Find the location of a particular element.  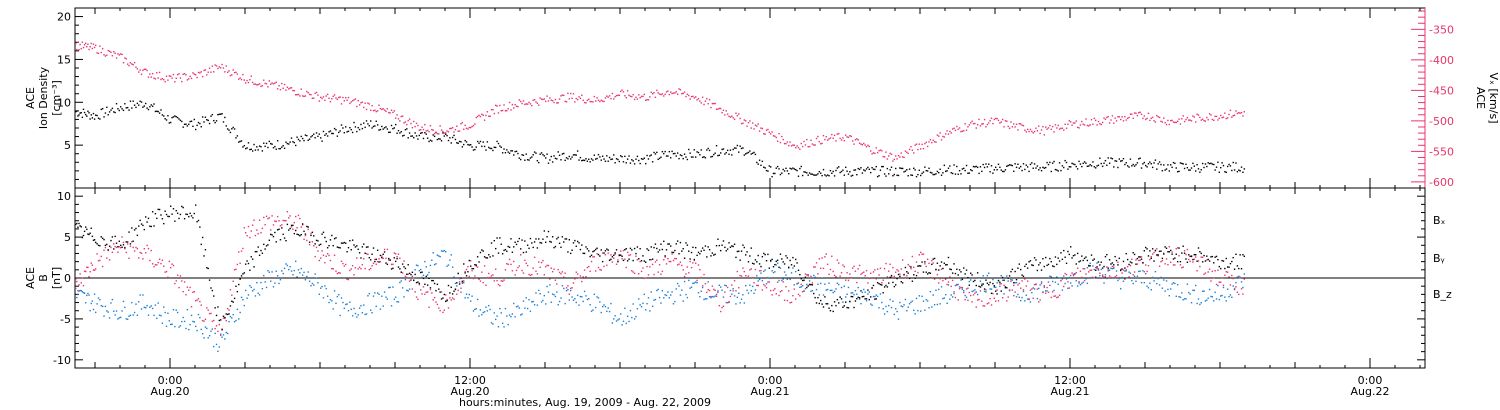

x-tick-time: 0:00 is located at coordinates (770, 380).